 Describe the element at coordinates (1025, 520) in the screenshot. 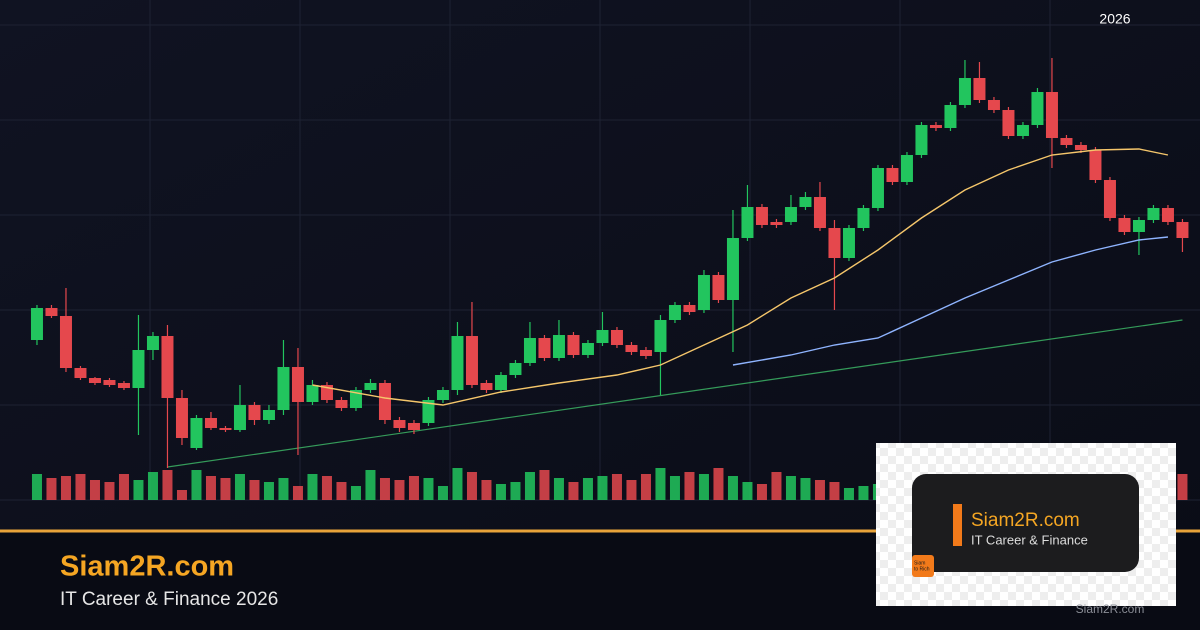

I see `badge-title: Siam2R.com` at that location.